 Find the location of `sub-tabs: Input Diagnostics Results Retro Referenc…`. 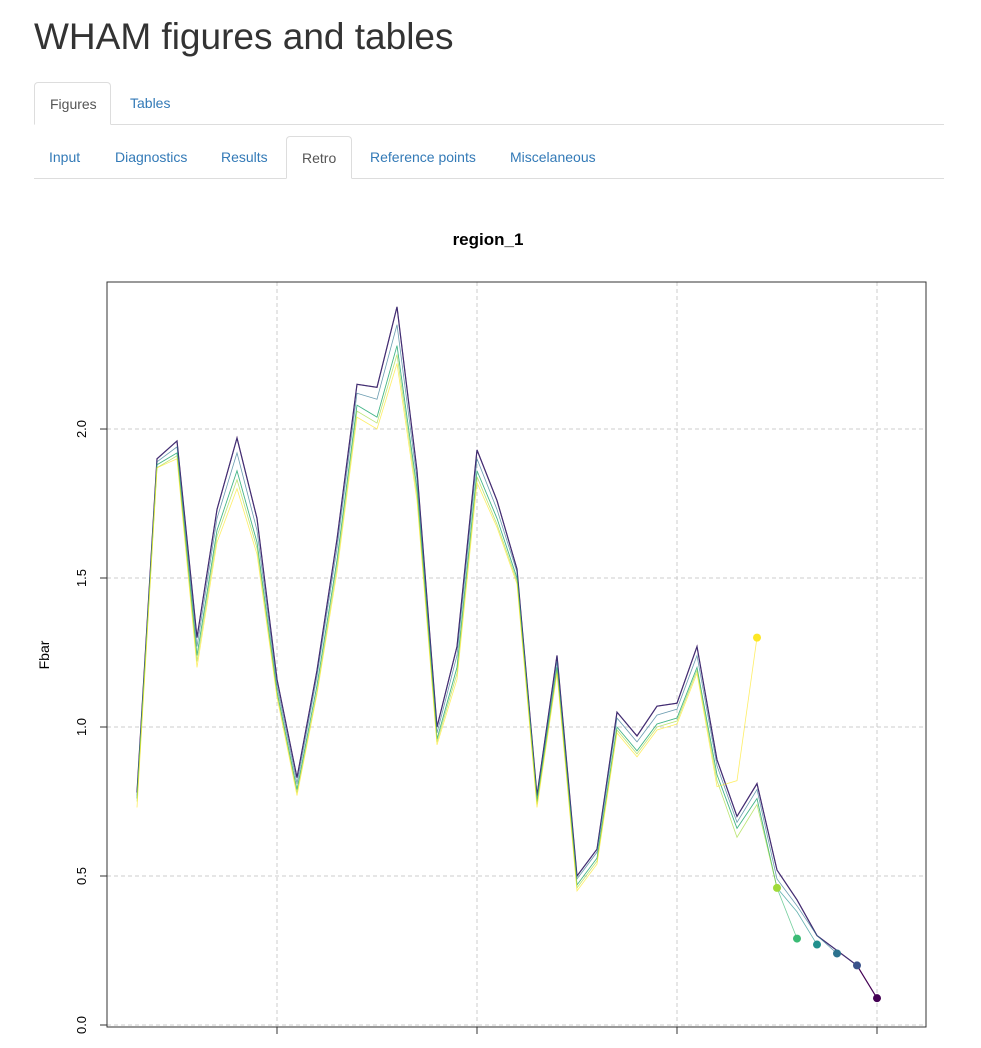

sub-tabs: Input Diagnostics Results Retro Referenc… is located at coordinates (489, 157).